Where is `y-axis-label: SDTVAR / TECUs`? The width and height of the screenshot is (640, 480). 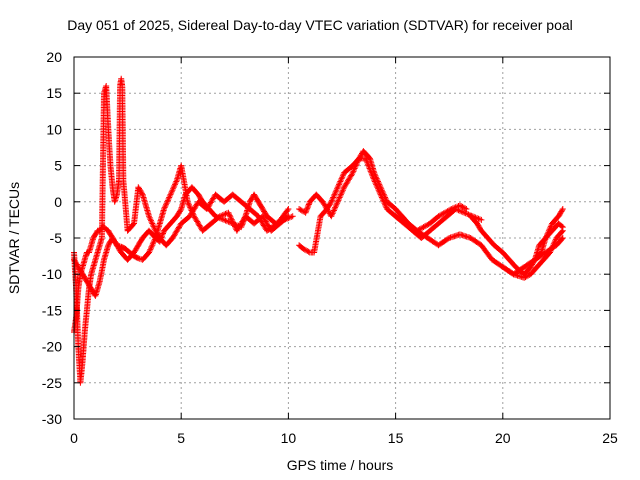 y-axis-label: SDTVAR / TECUs is located at coordinates (14, 238).